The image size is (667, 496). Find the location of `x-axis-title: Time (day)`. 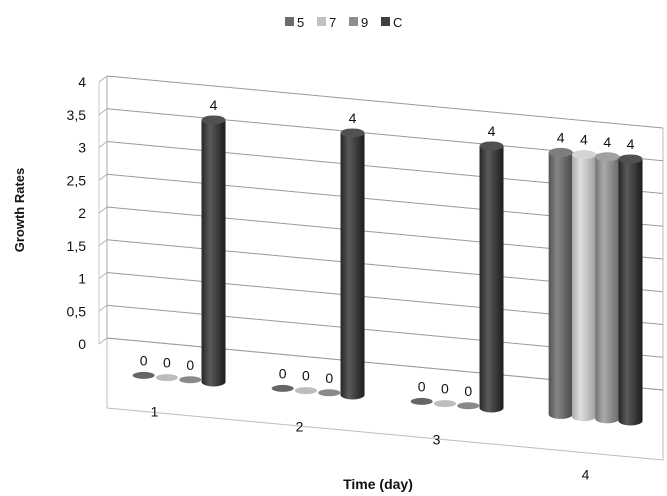

x-axis-title: Time (day) is located at coordinates (378, 484).